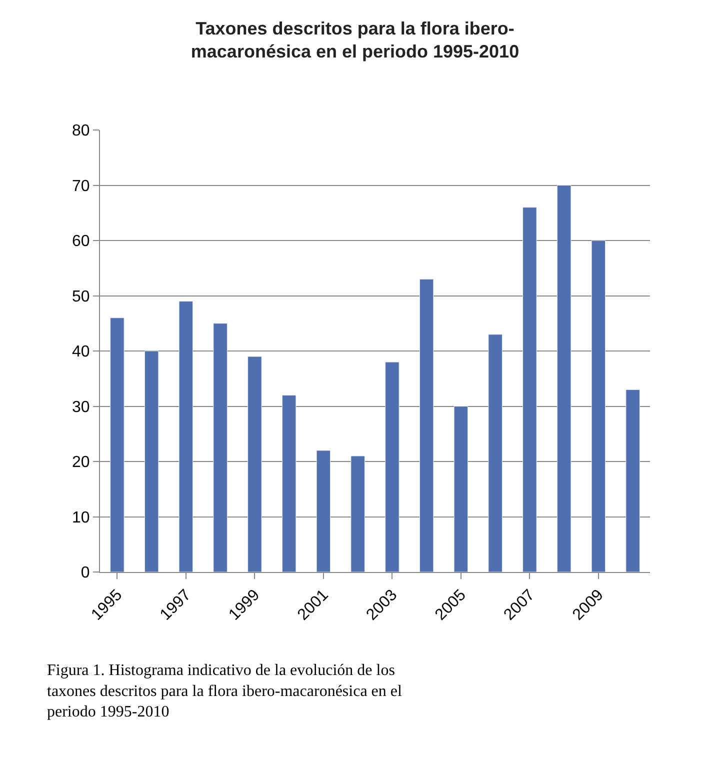  Describe the element at coordinates (81, 407) in the screenshot. I see `y-tick-label: 30` at that location.